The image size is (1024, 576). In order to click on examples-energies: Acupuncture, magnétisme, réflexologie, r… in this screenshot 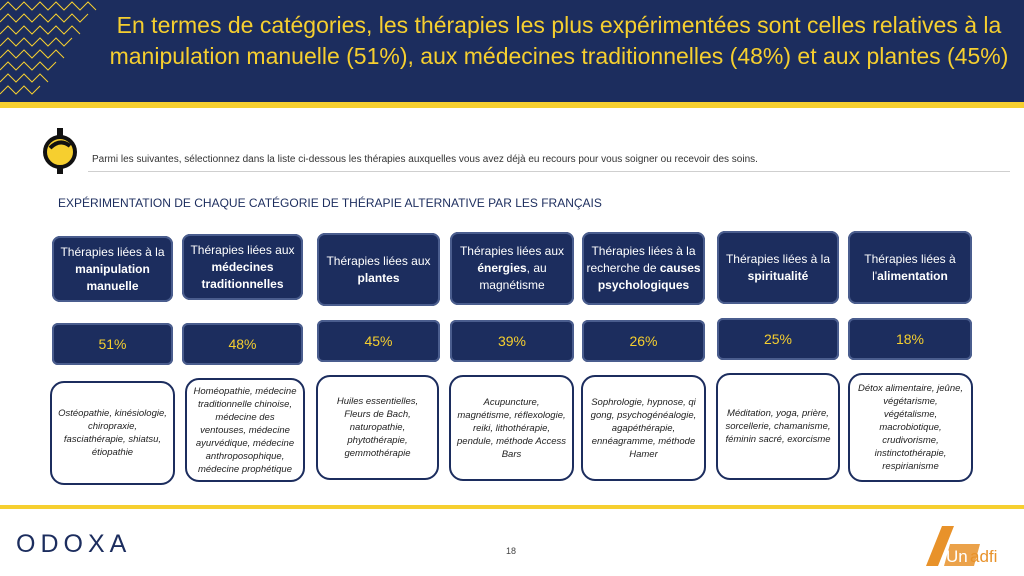, I will do `click(511, 428)`.